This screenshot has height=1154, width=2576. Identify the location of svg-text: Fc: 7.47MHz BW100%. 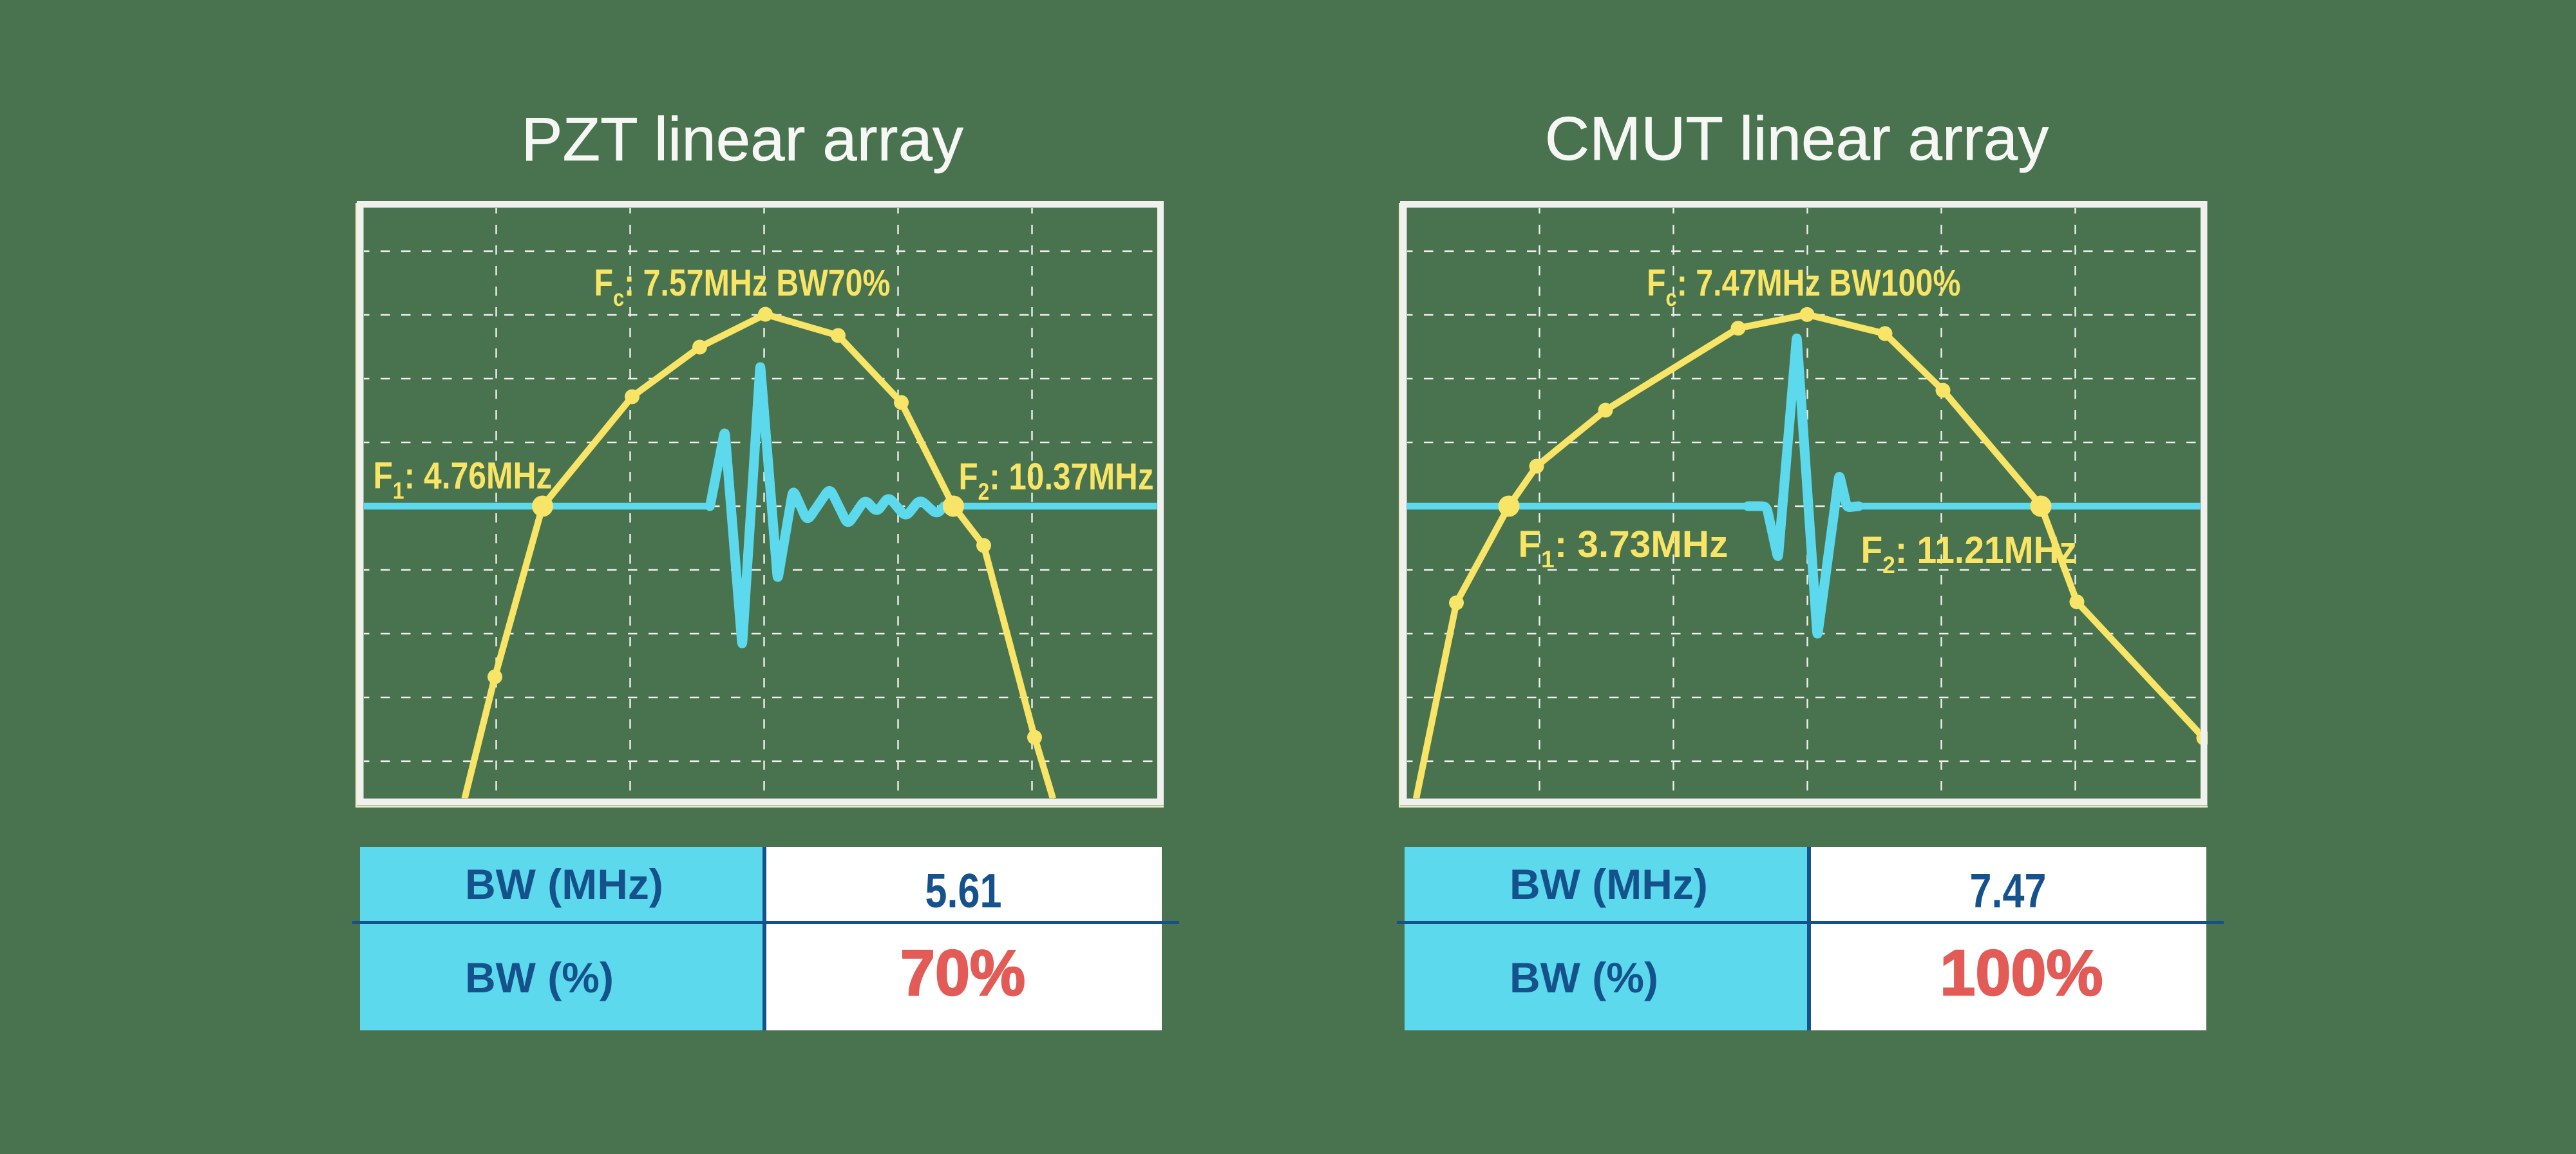
(1803, 287).